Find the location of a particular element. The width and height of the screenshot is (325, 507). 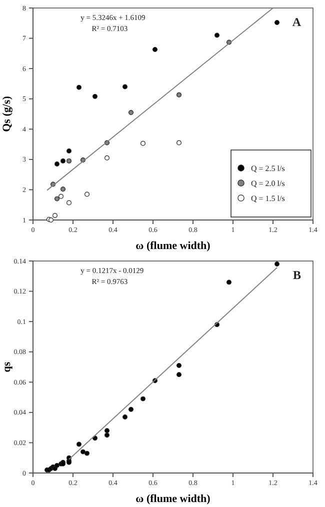

annotation: B is located at coordinates (296, 275).